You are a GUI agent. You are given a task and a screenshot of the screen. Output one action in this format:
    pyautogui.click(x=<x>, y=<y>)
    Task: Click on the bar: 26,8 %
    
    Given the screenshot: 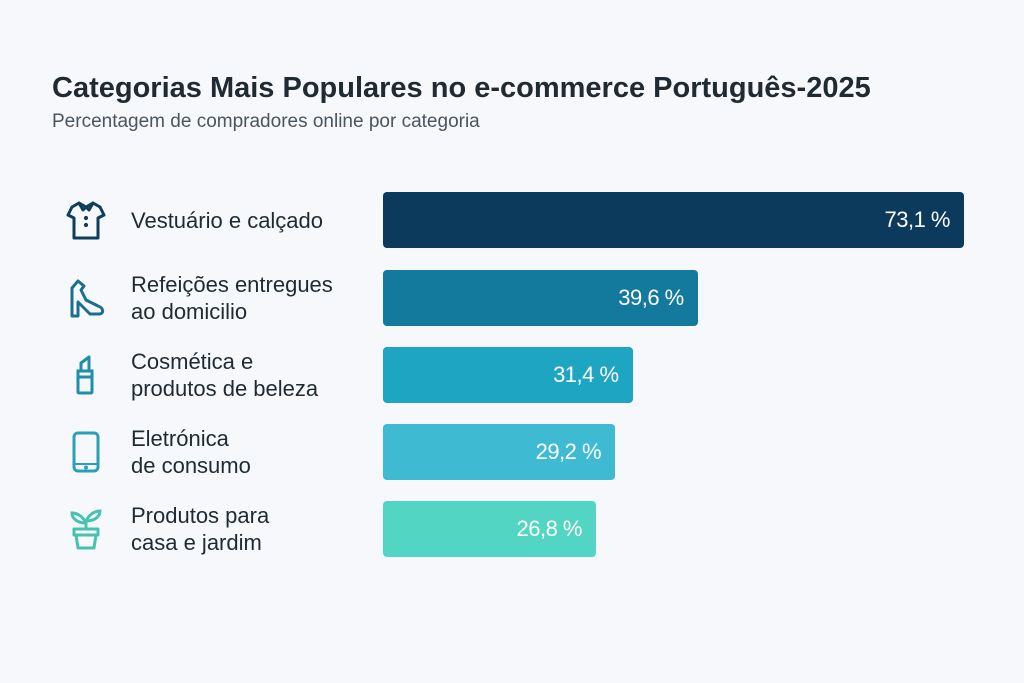 What is the action you would take?
    pyautogui.click(x=489, y=529)
    